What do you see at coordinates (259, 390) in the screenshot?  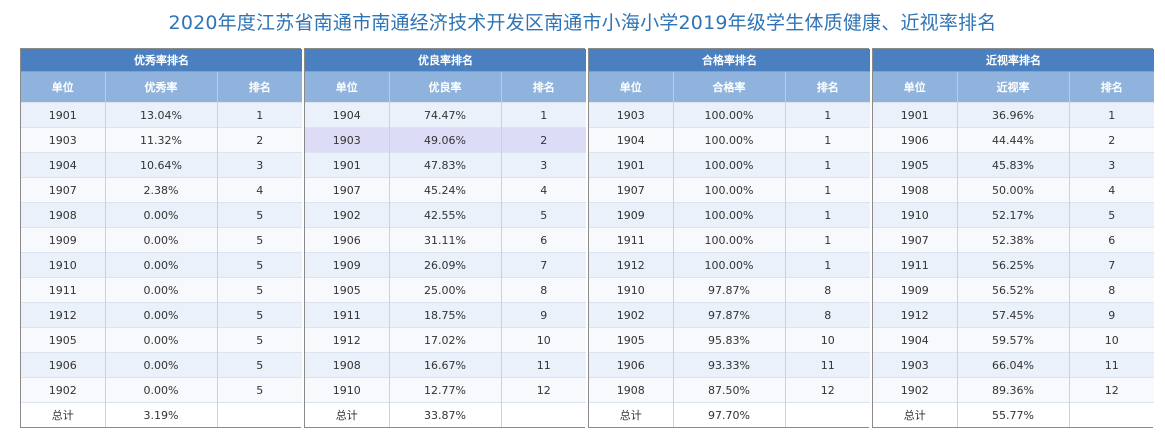 I see `table-cell: 5` at bounding box center [259, 390].